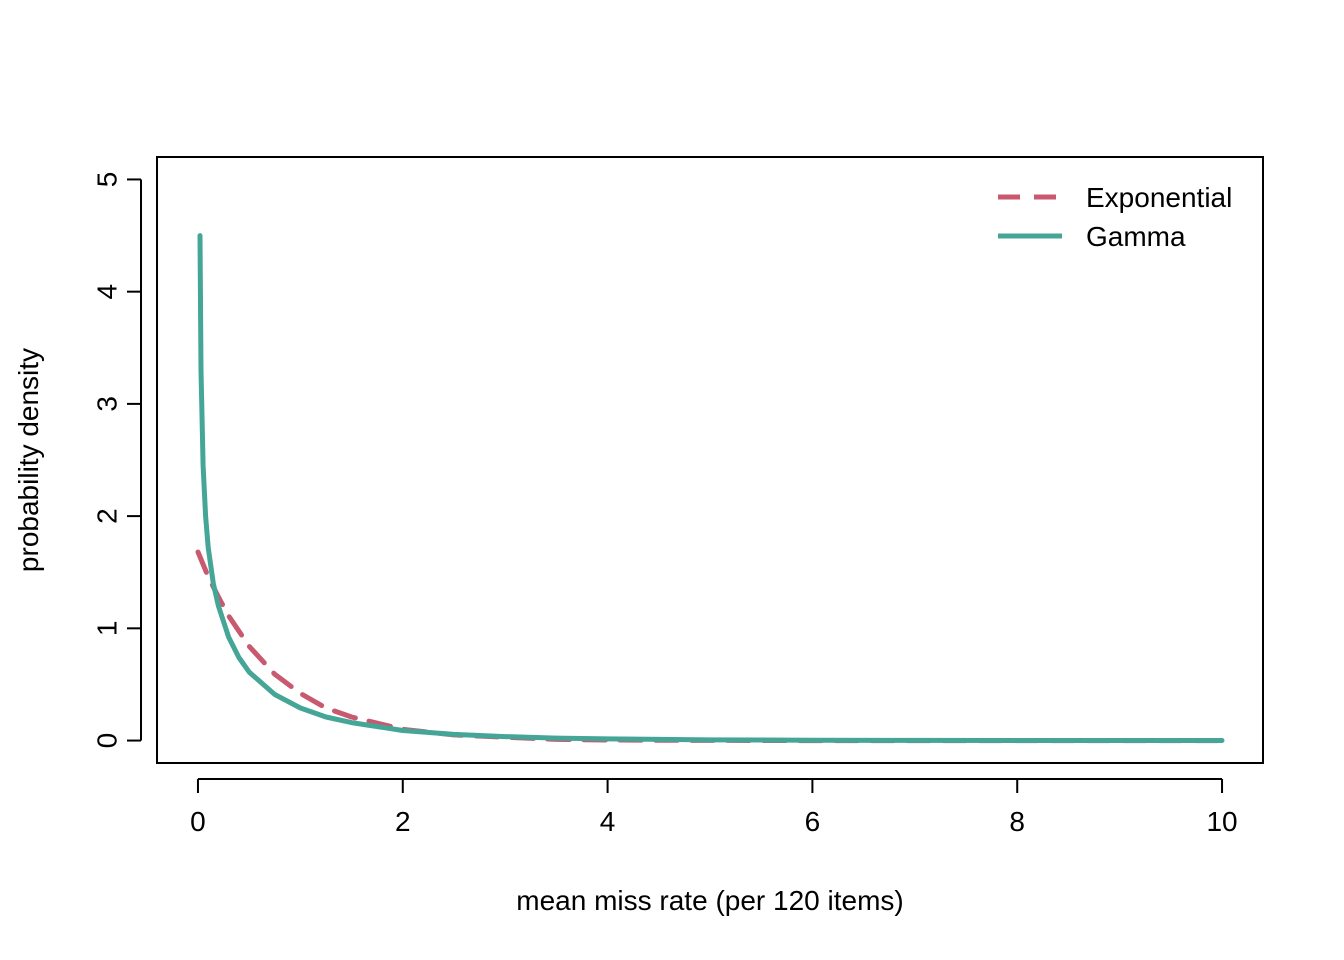 Image resolution: width=1344 pixels, height=960 pixels. I want to click on y-axis: 0 1 2 3 4 5, so click(117, 460).